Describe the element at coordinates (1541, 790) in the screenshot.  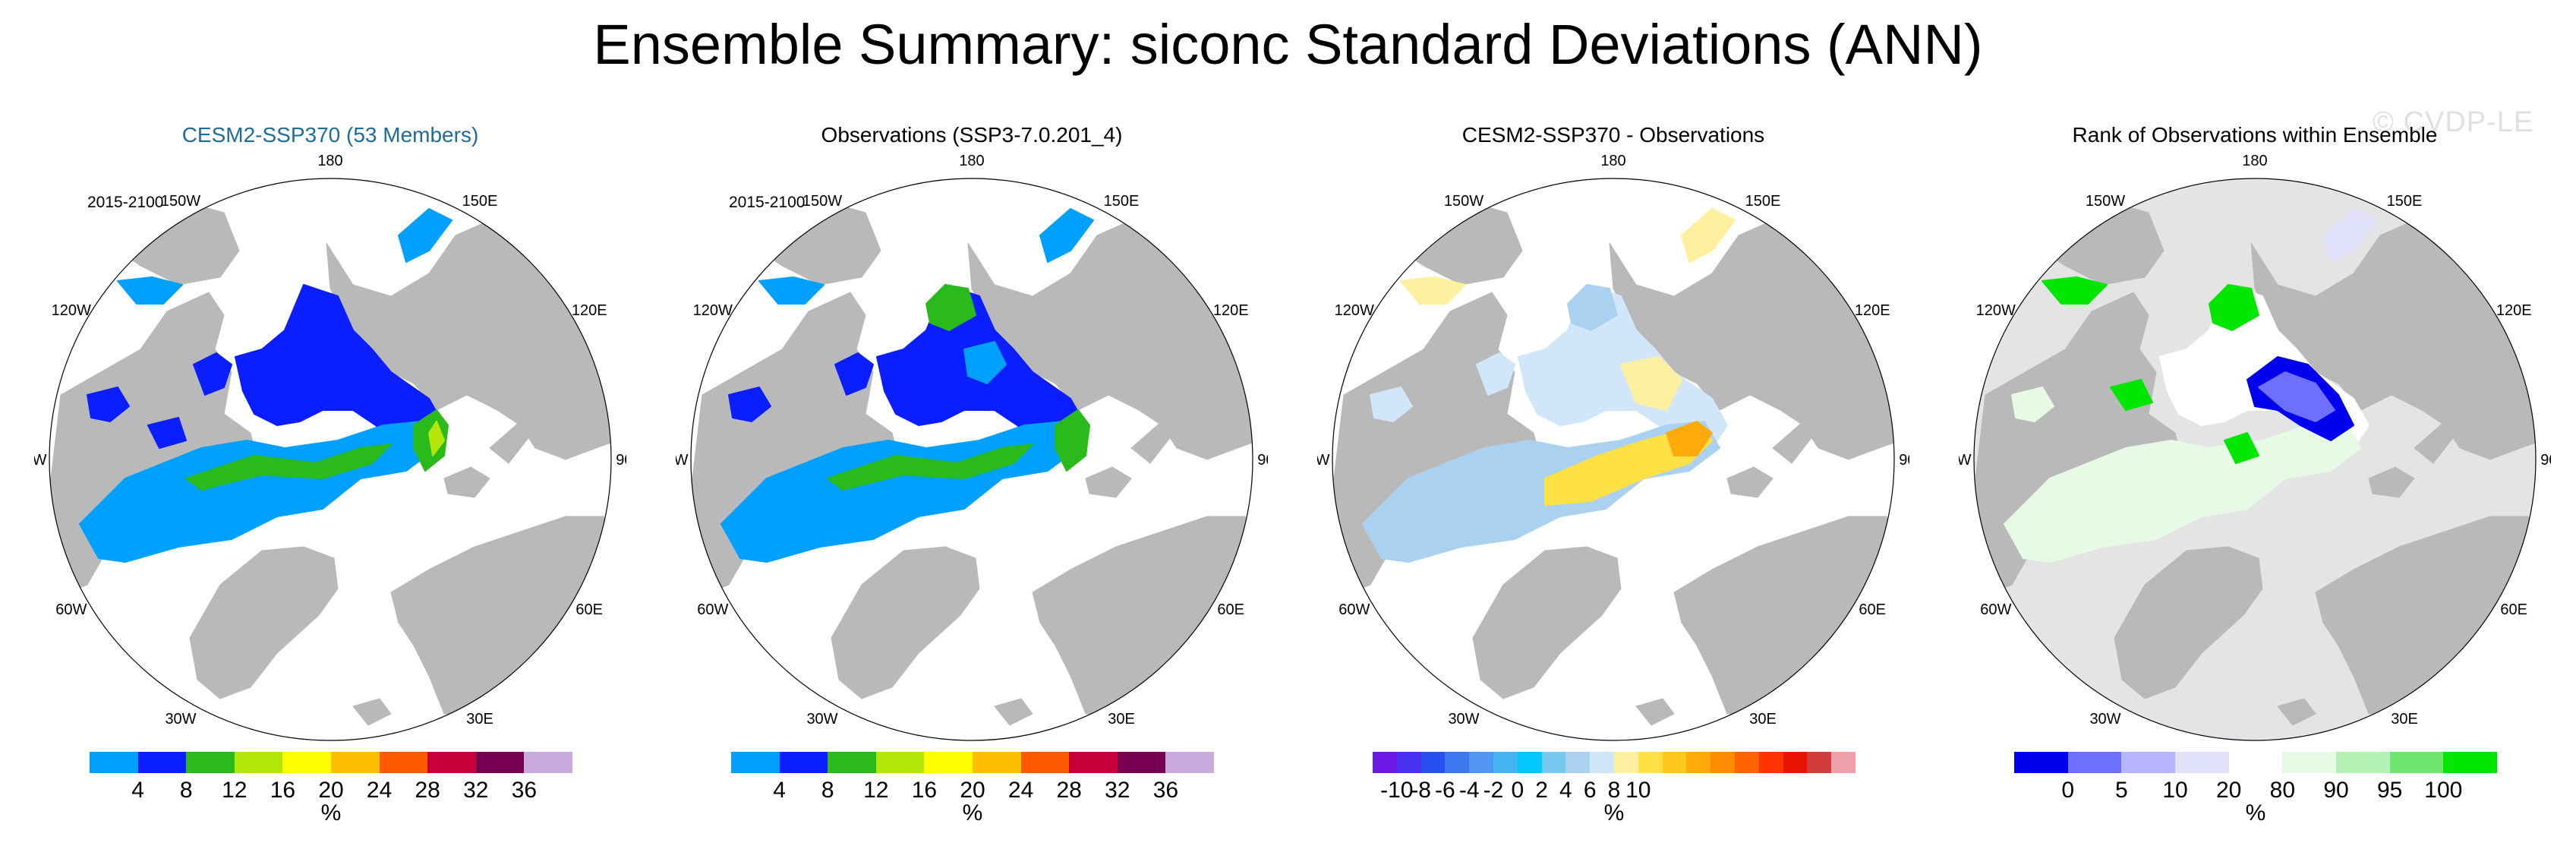
I see `colorbar-tick-label: 2` at that location.